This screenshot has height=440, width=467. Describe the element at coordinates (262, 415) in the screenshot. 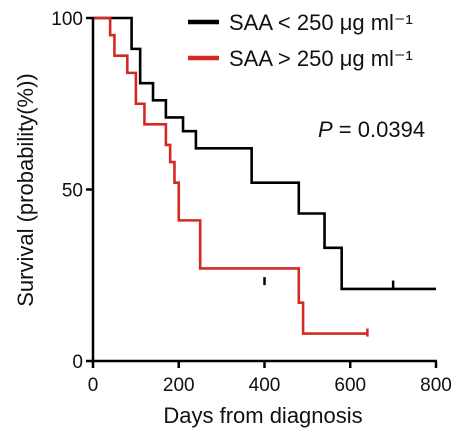

I see `x-axis-label: Days from diagnosis` at that location.